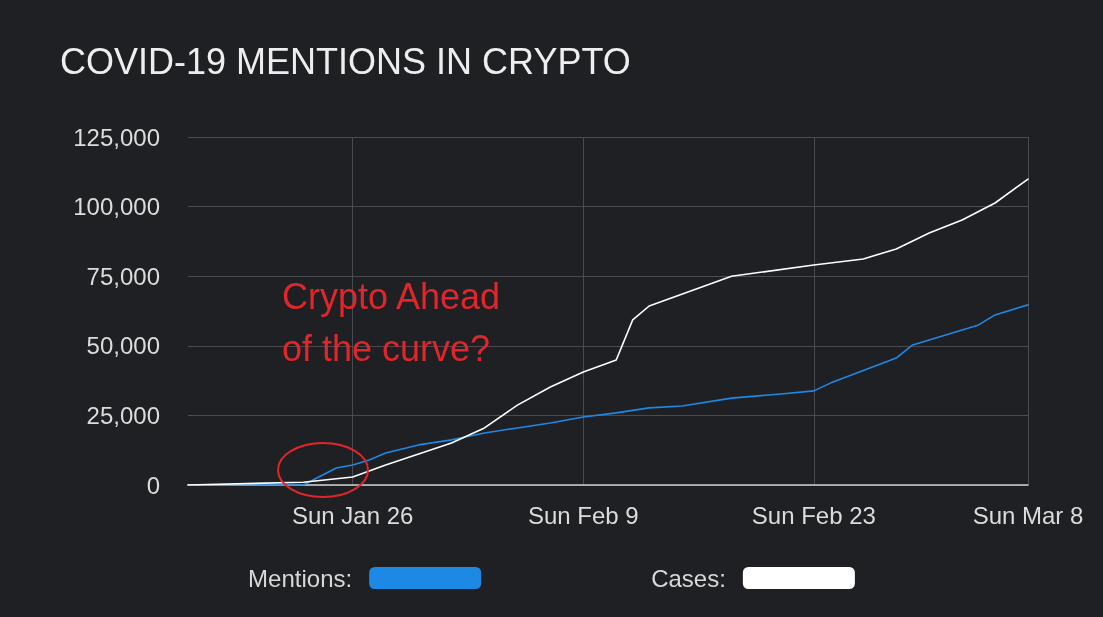  I want to click on y-tick-label: 50,000, so click(123, 346).